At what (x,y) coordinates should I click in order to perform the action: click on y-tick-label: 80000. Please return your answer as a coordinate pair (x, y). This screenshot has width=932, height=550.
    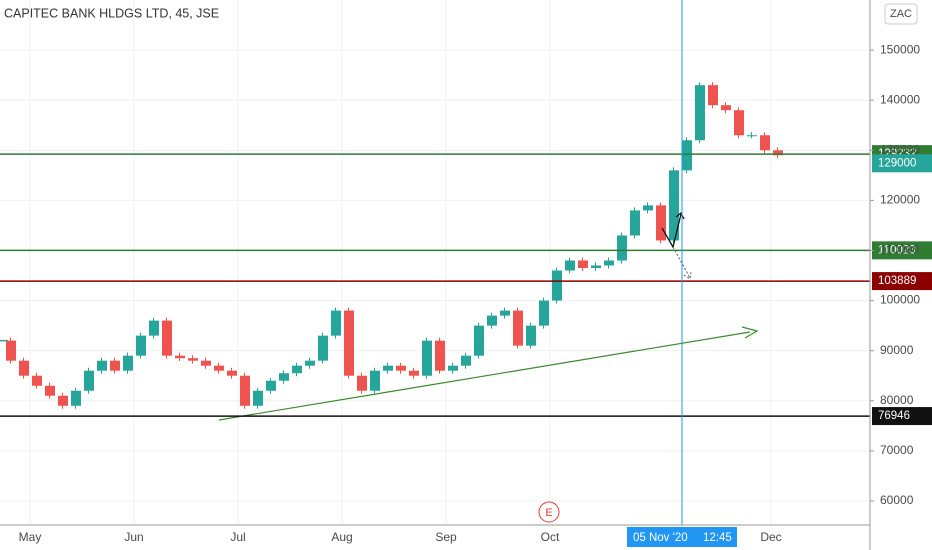
    Looking at the image, I should click on (897, 400).